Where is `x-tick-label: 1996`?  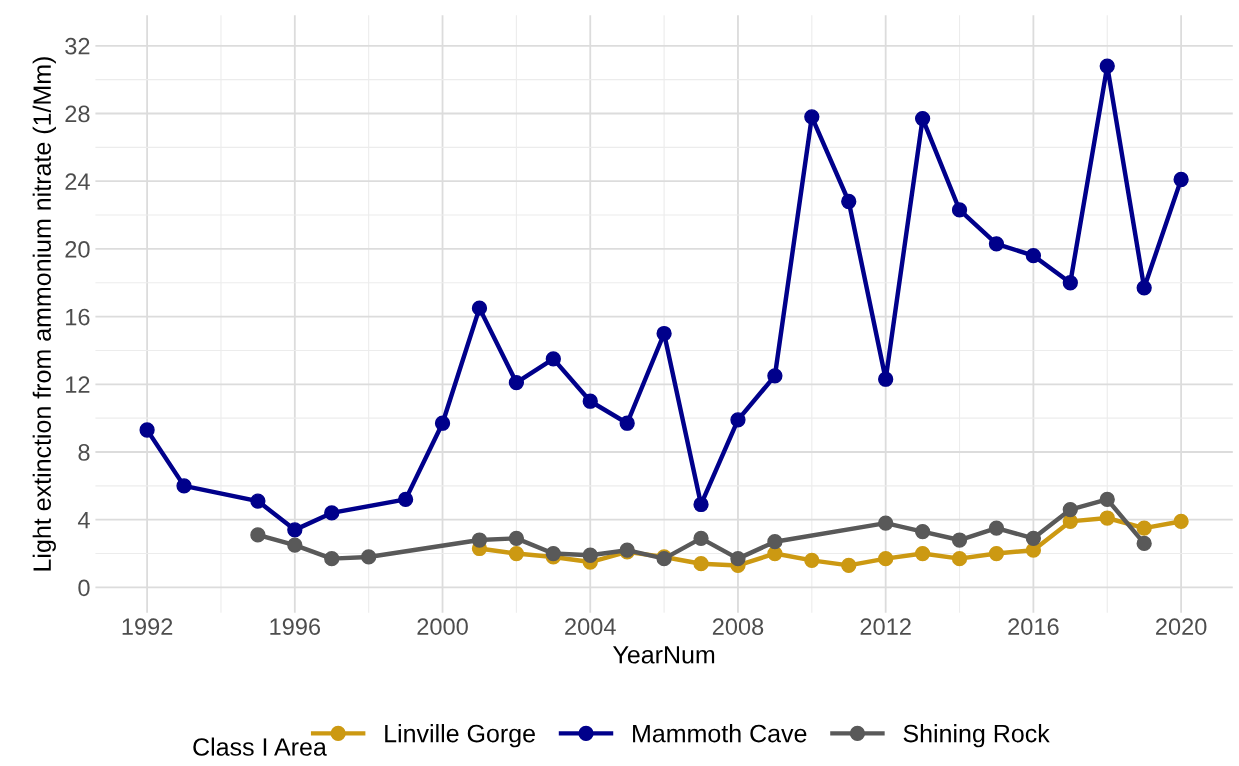 x-tick-label: 1996 is located at coordinates (295, 626).